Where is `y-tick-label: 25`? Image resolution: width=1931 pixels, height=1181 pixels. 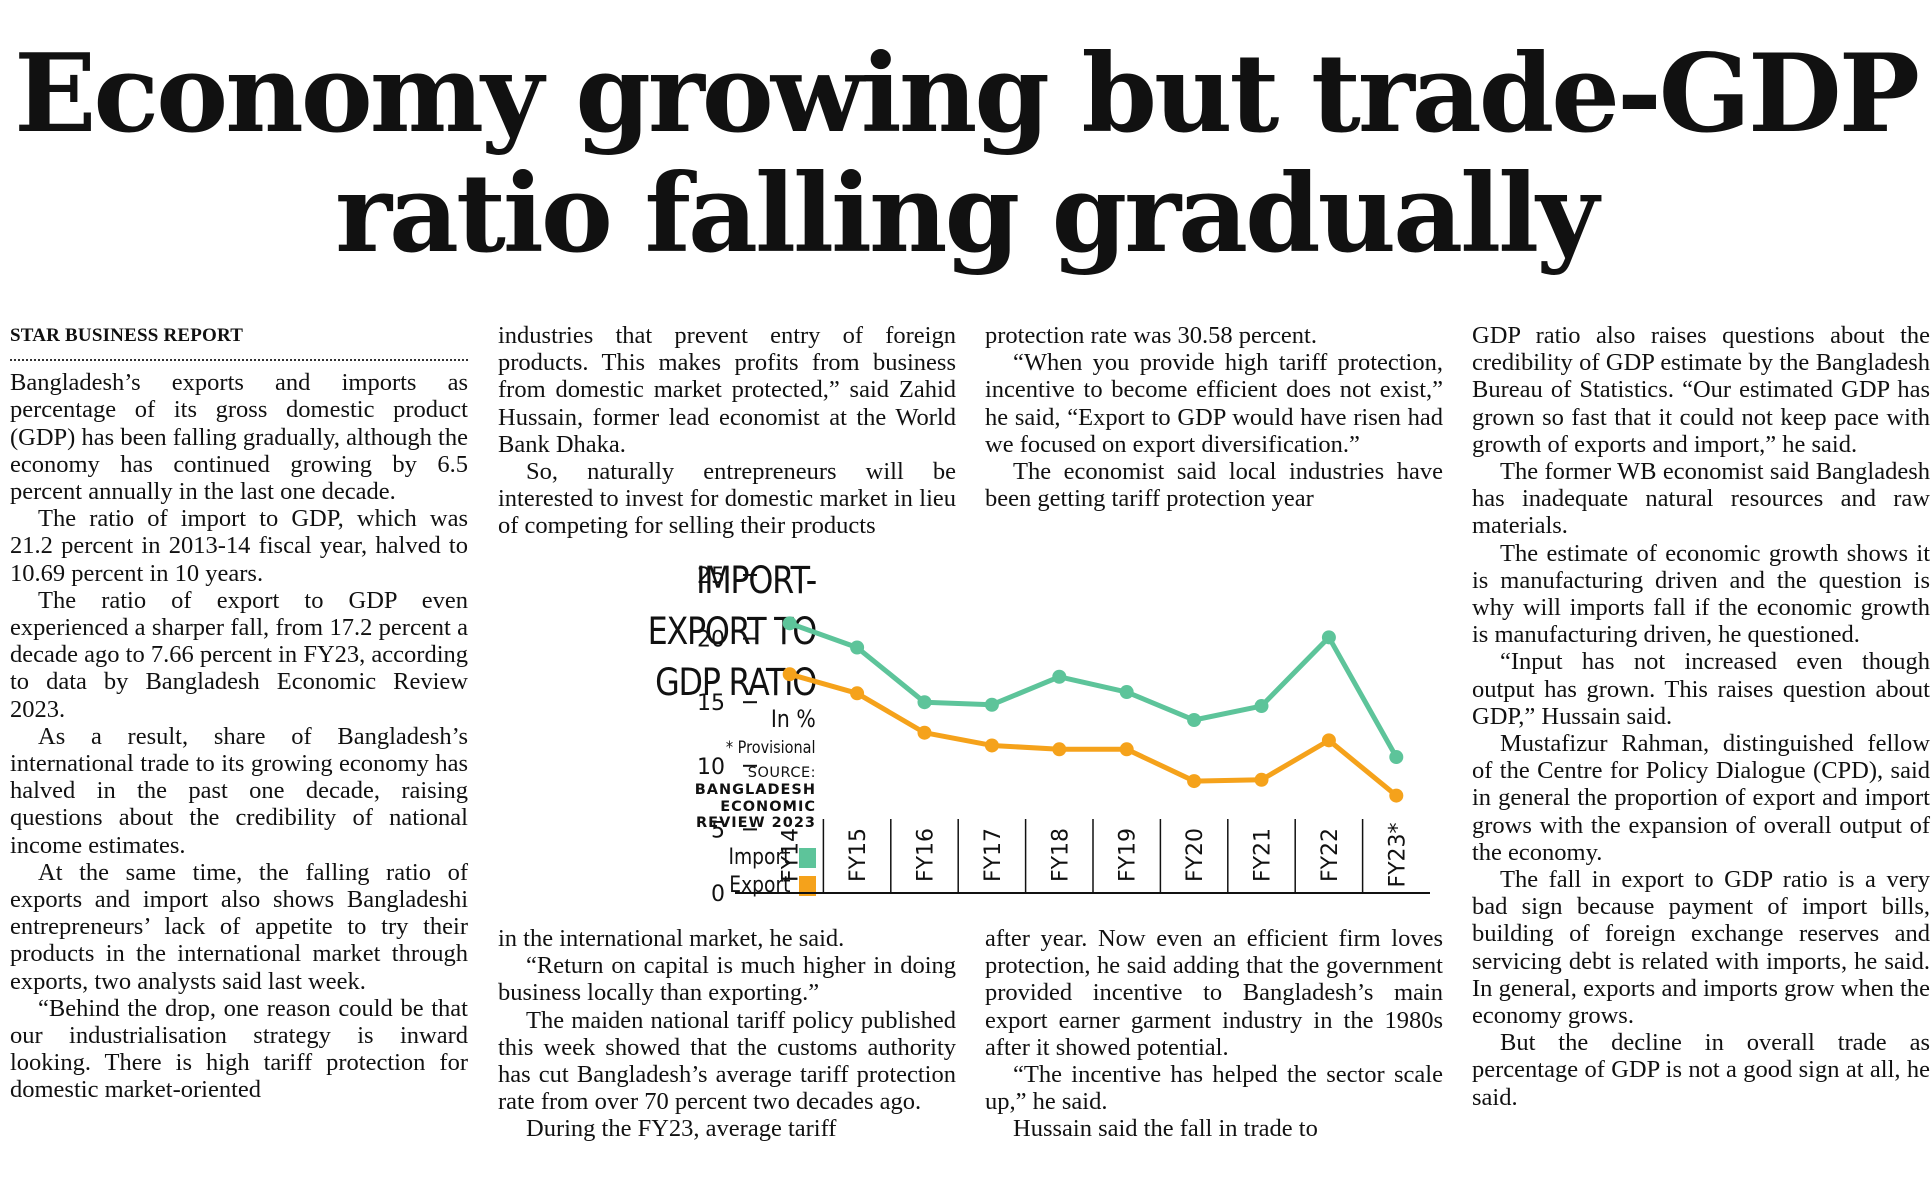 y-tick-label: 25 is located at coordinates (711, 576).